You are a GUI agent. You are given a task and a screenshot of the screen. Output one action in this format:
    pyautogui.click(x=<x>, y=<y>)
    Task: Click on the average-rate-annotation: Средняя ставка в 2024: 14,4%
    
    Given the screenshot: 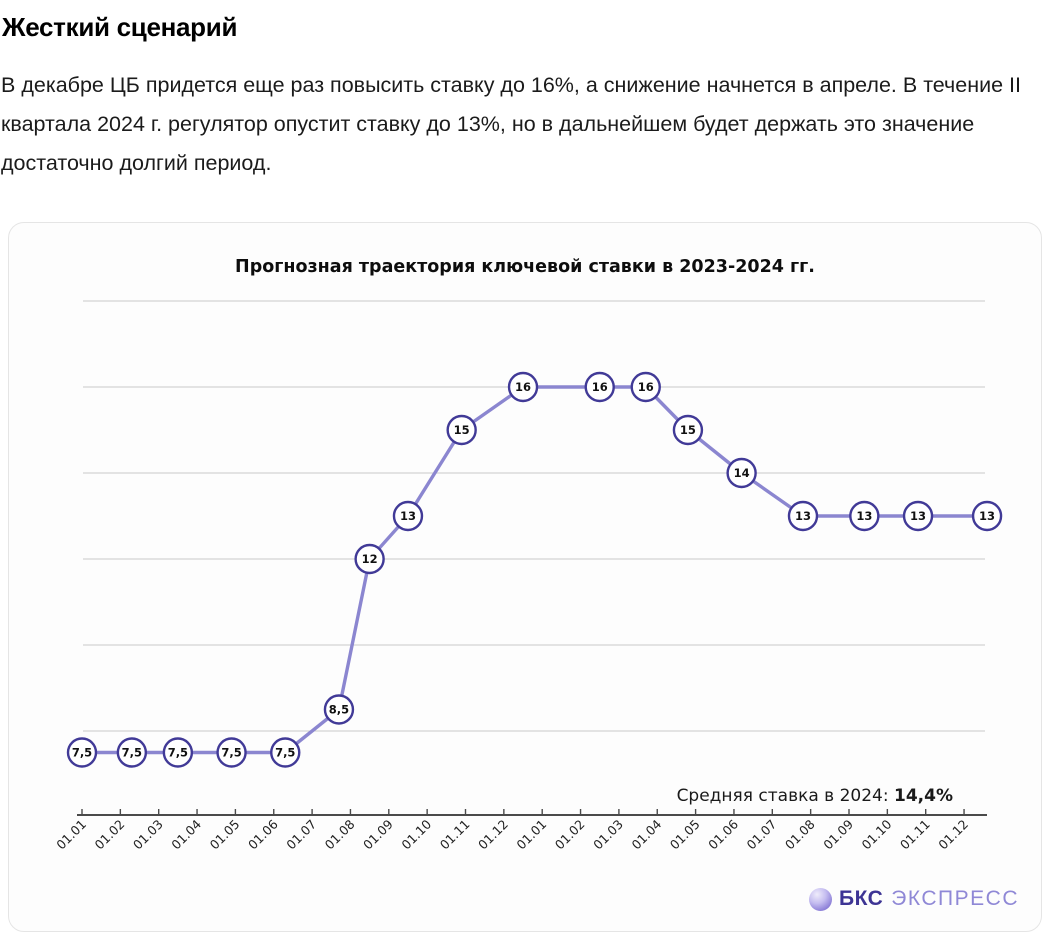 What is the action you would take?
    pyautogui.click(x=815, y=796)
    